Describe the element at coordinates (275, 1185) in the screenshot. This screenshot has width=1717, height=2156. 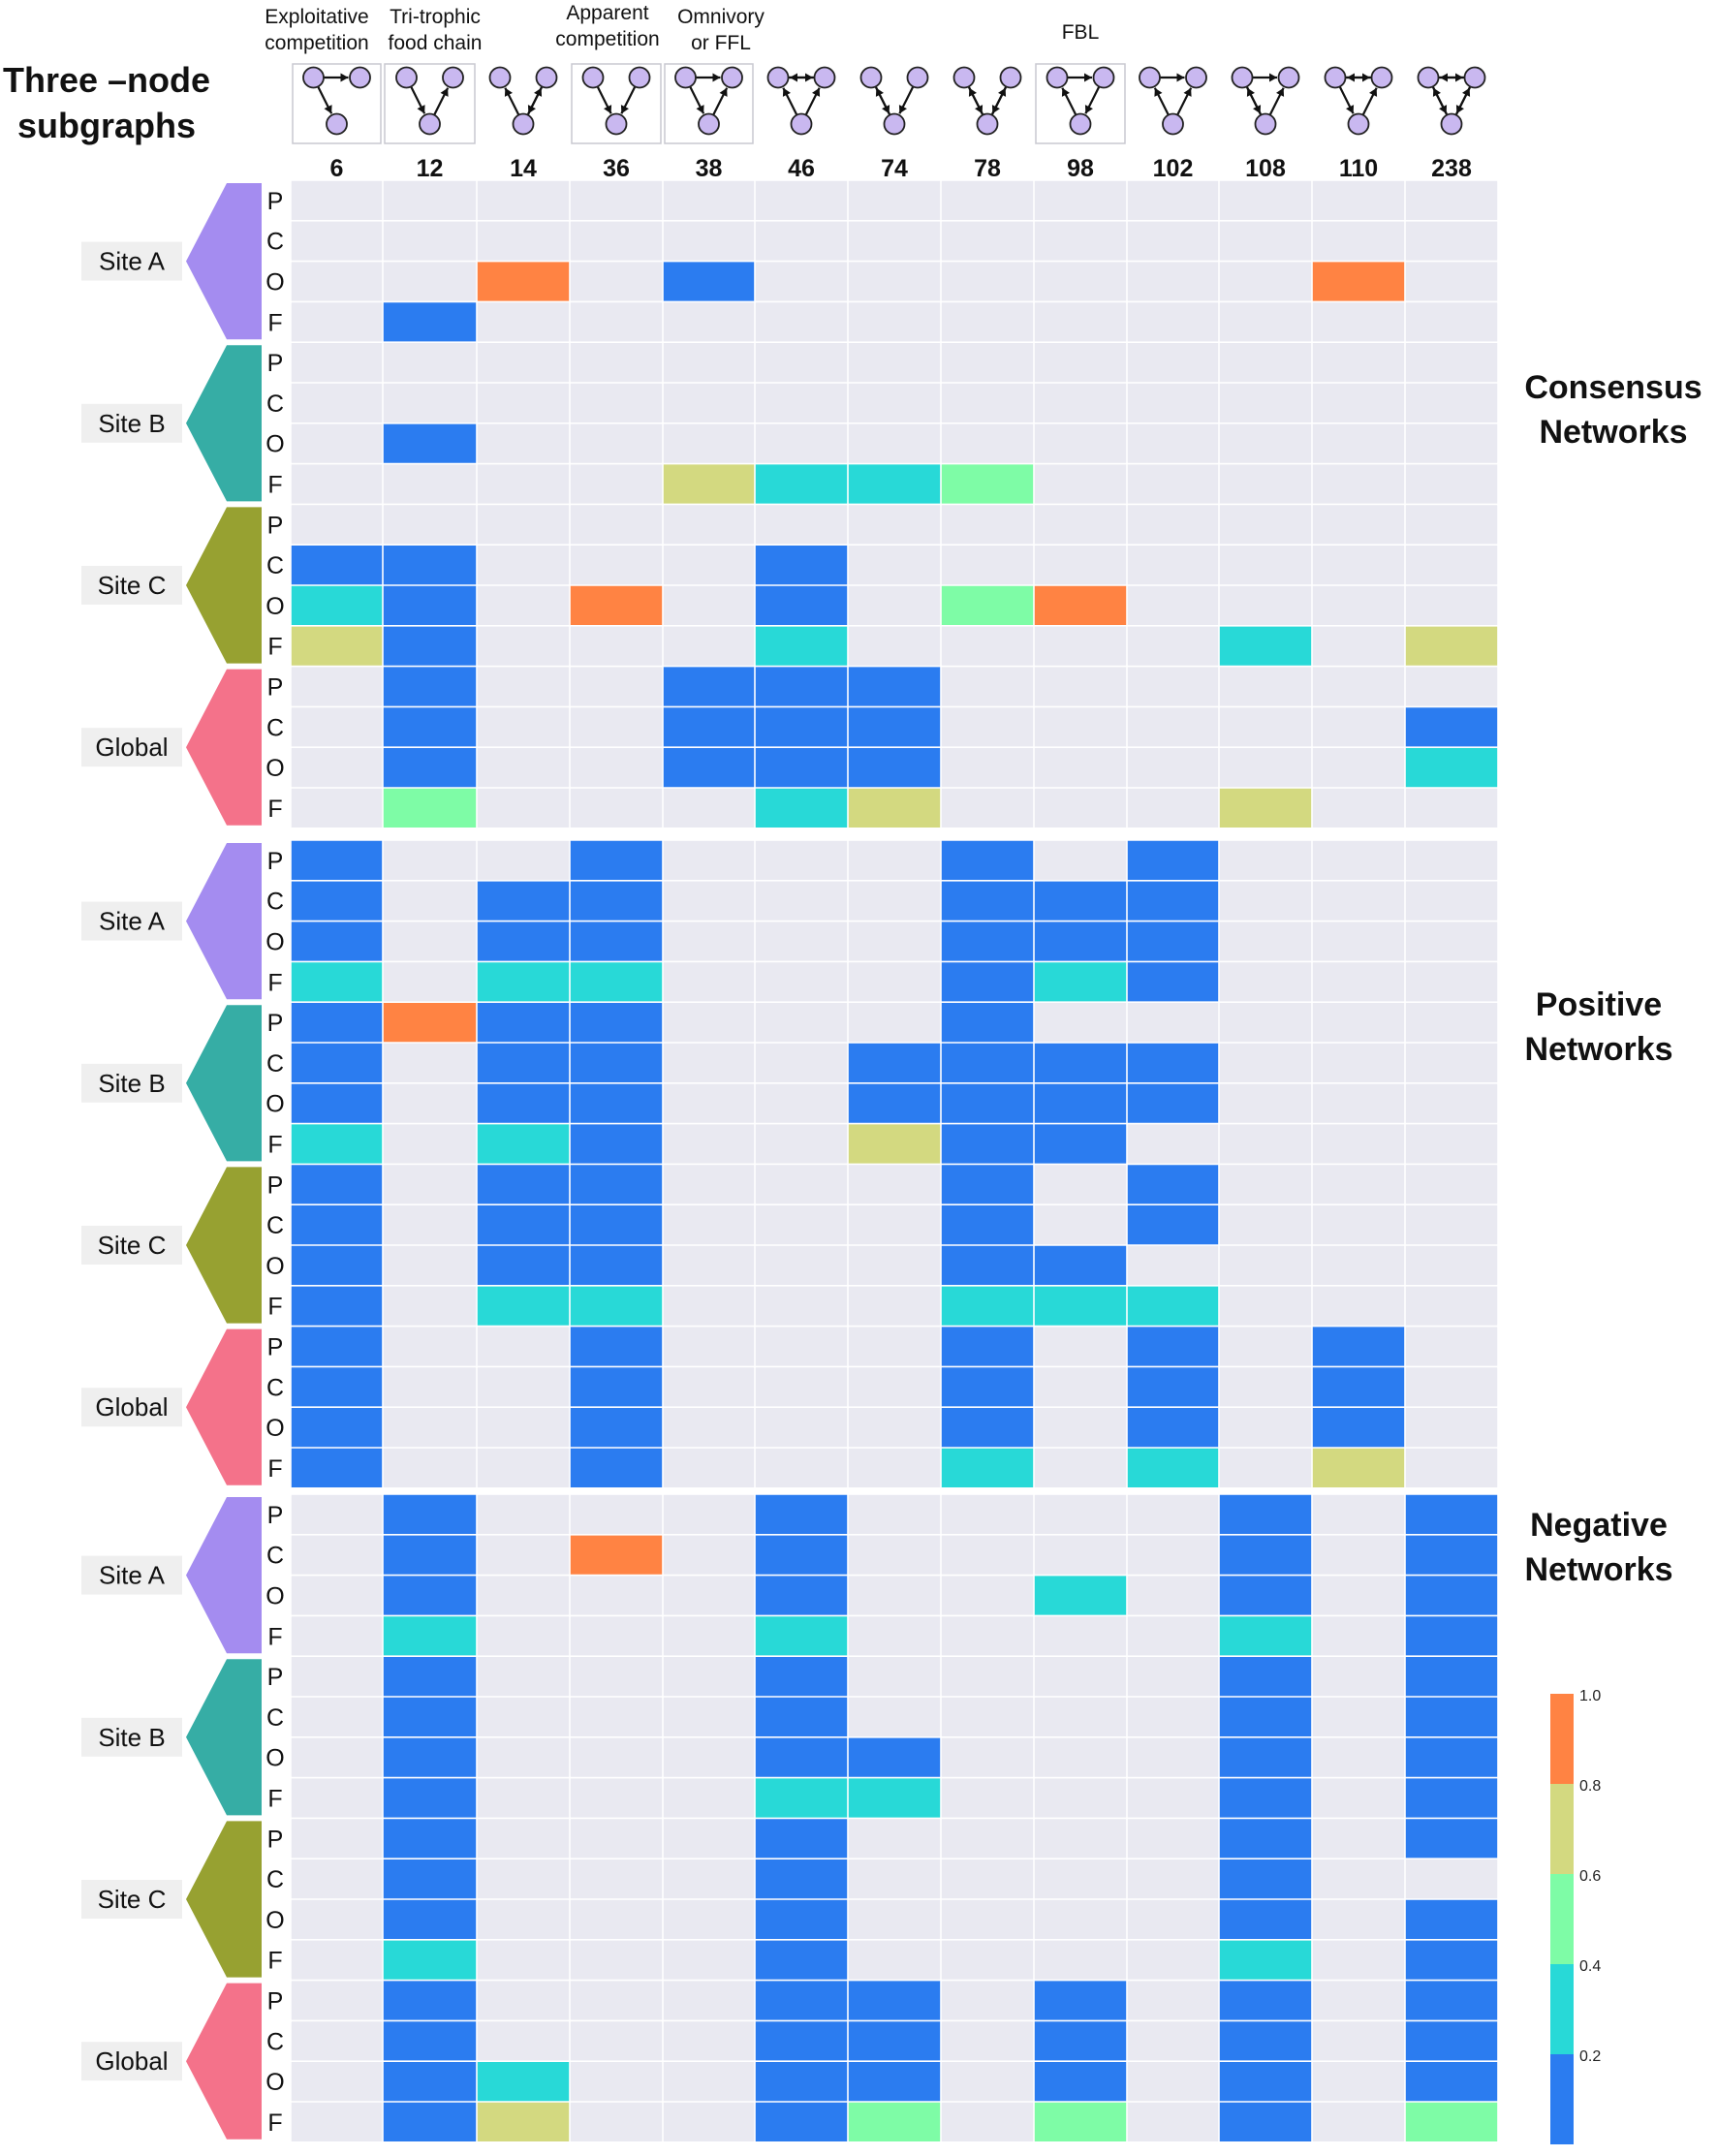
I see `row-letter-p: P` at that location.